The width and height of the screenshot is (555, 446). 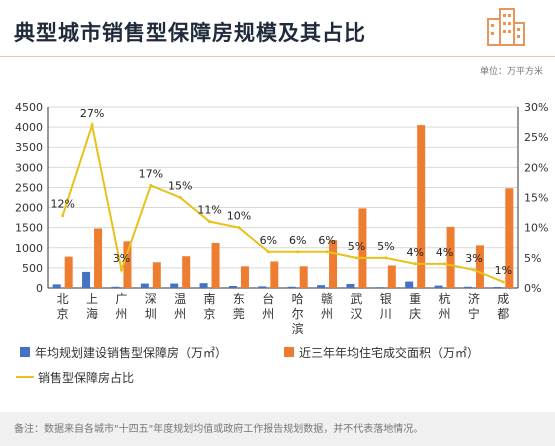 I want to click on line-data-label-3: 17%, so click(x=151, y=173).